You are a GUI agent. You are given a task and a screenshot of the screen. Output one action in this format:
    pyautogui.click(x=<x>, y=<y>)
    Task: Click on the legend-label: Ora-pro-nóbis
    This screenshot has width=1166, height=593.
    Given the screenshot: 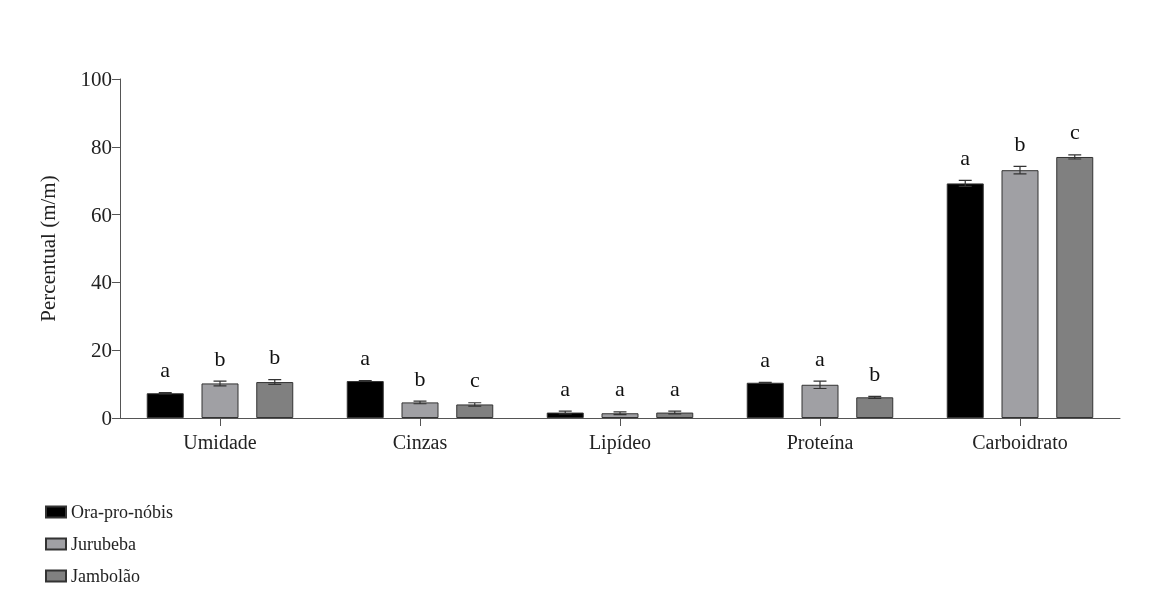 What is the action you would take?
    pyautogui.click(x=122, y=512)
    